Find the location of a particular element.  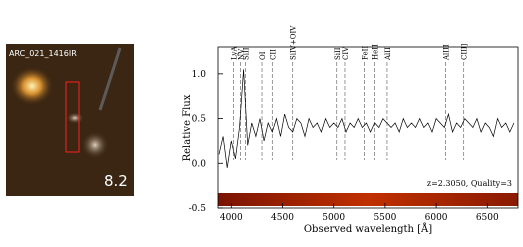

x-tick-label: 4500 is located at coordinates (282, 218).